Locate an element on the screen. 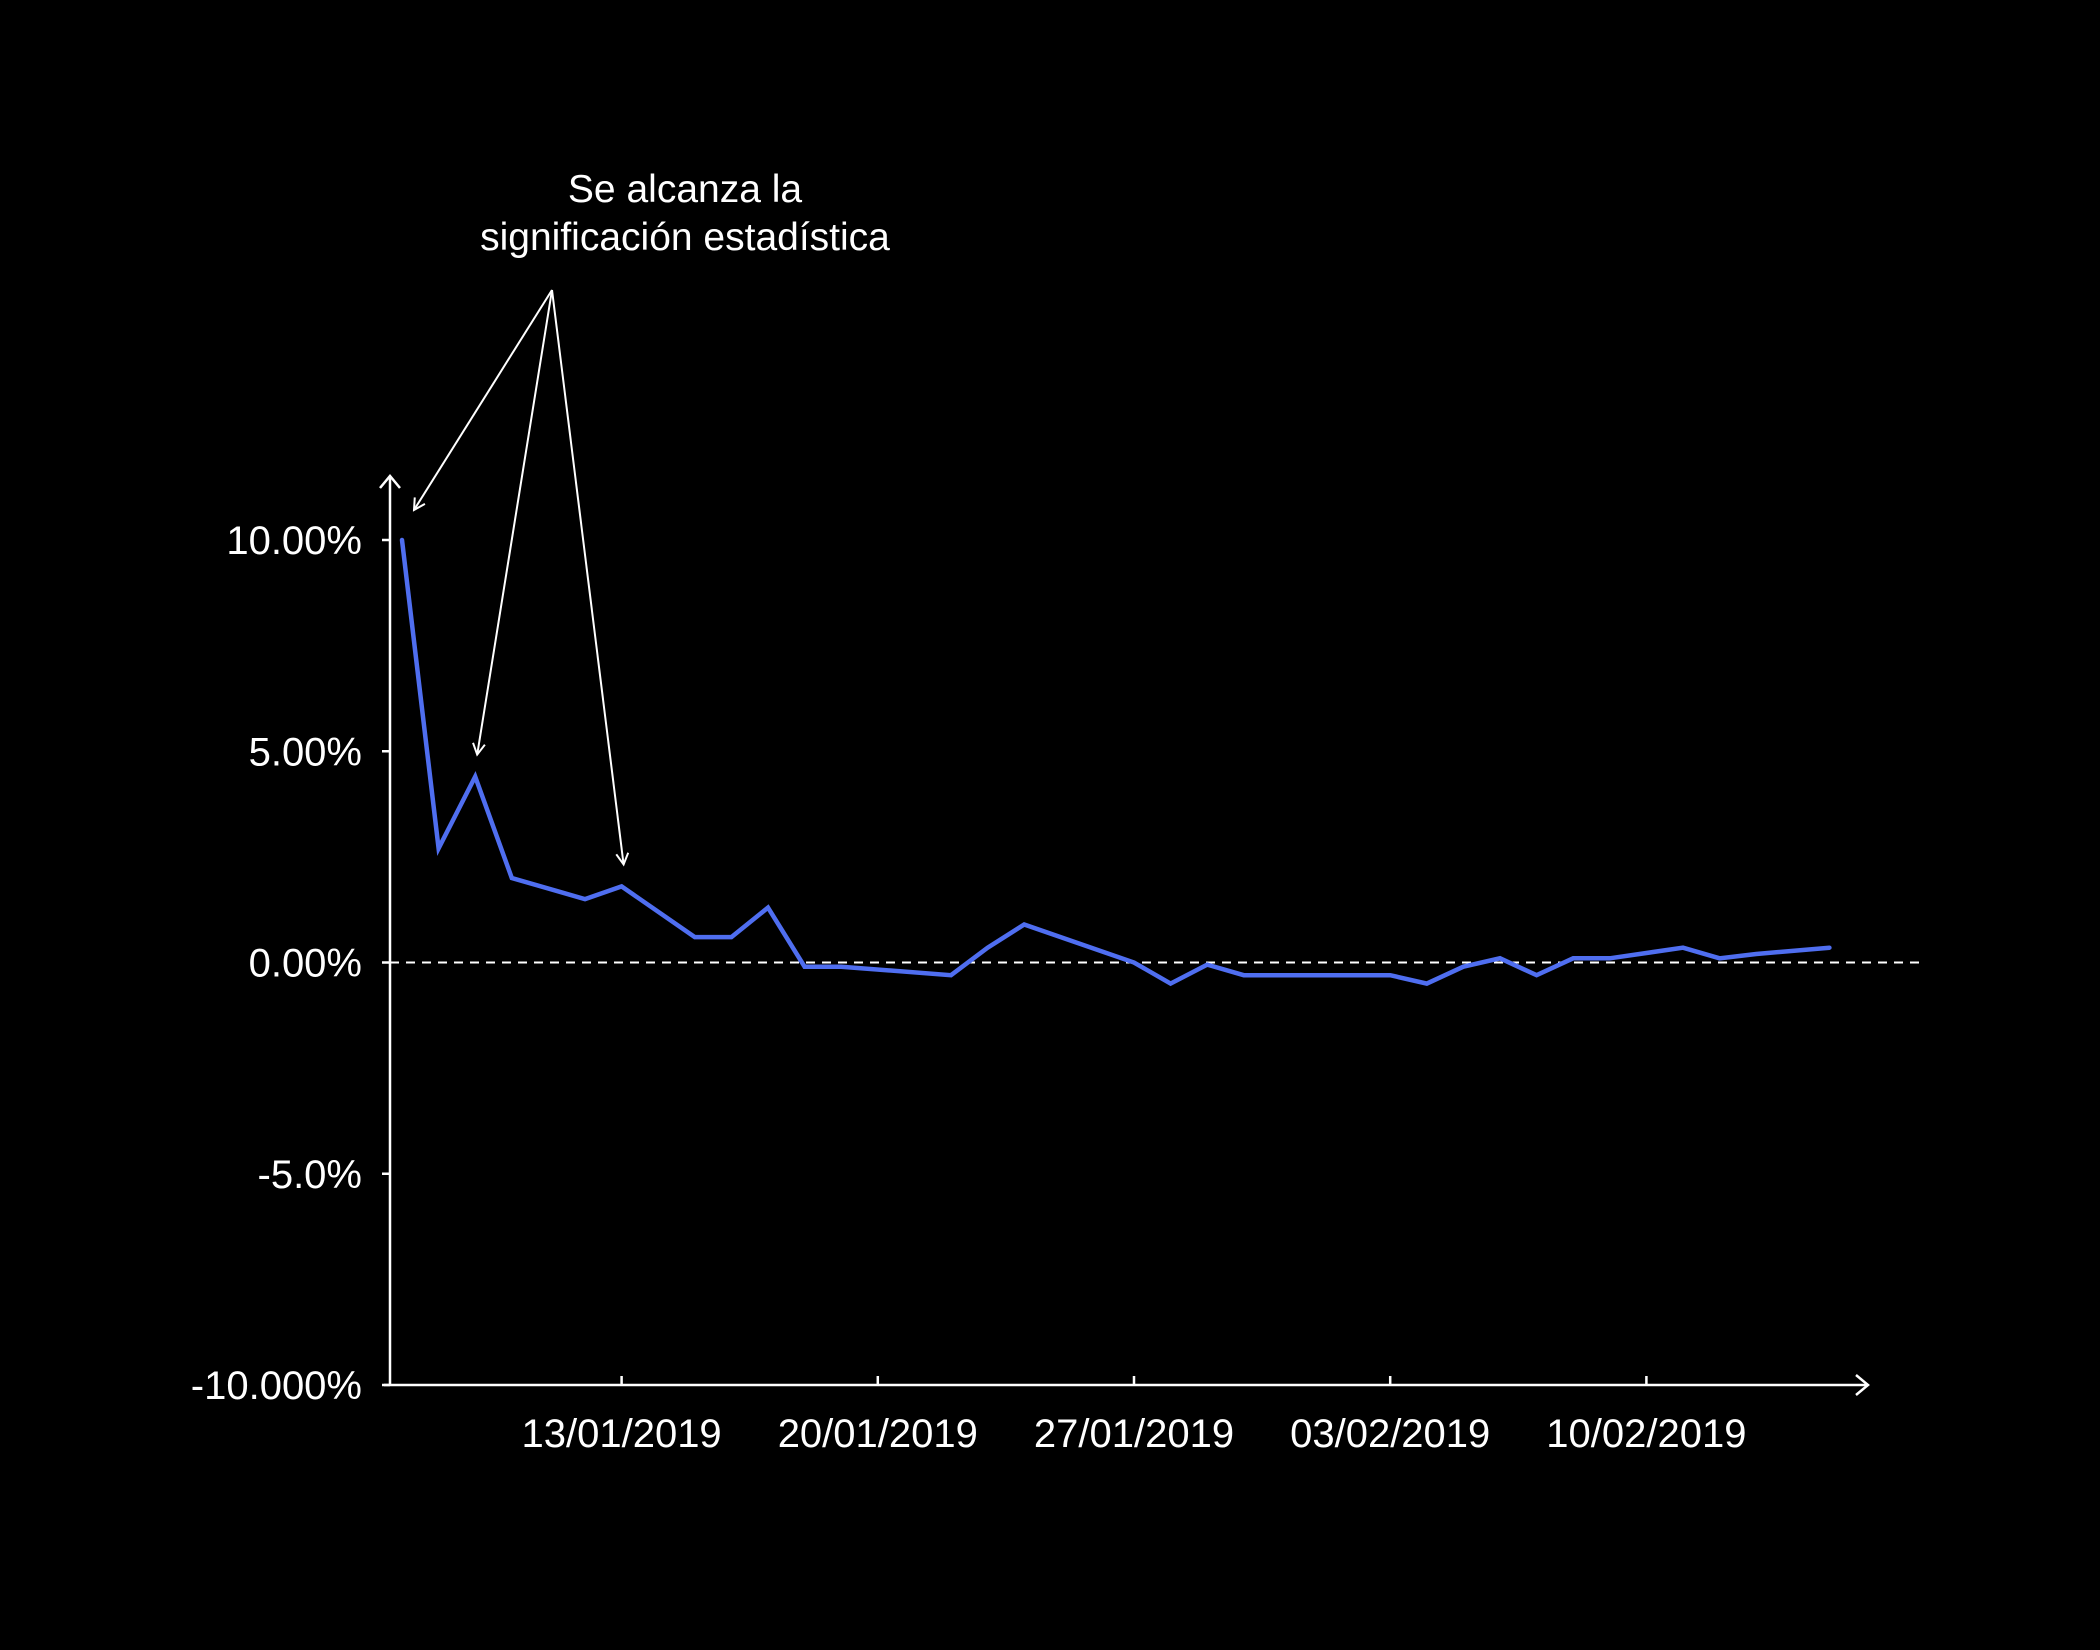  y-axis-ticks: 10.00% 5.00% 0.00% -5.0% -10.000% is located at coordinates (290, 963).